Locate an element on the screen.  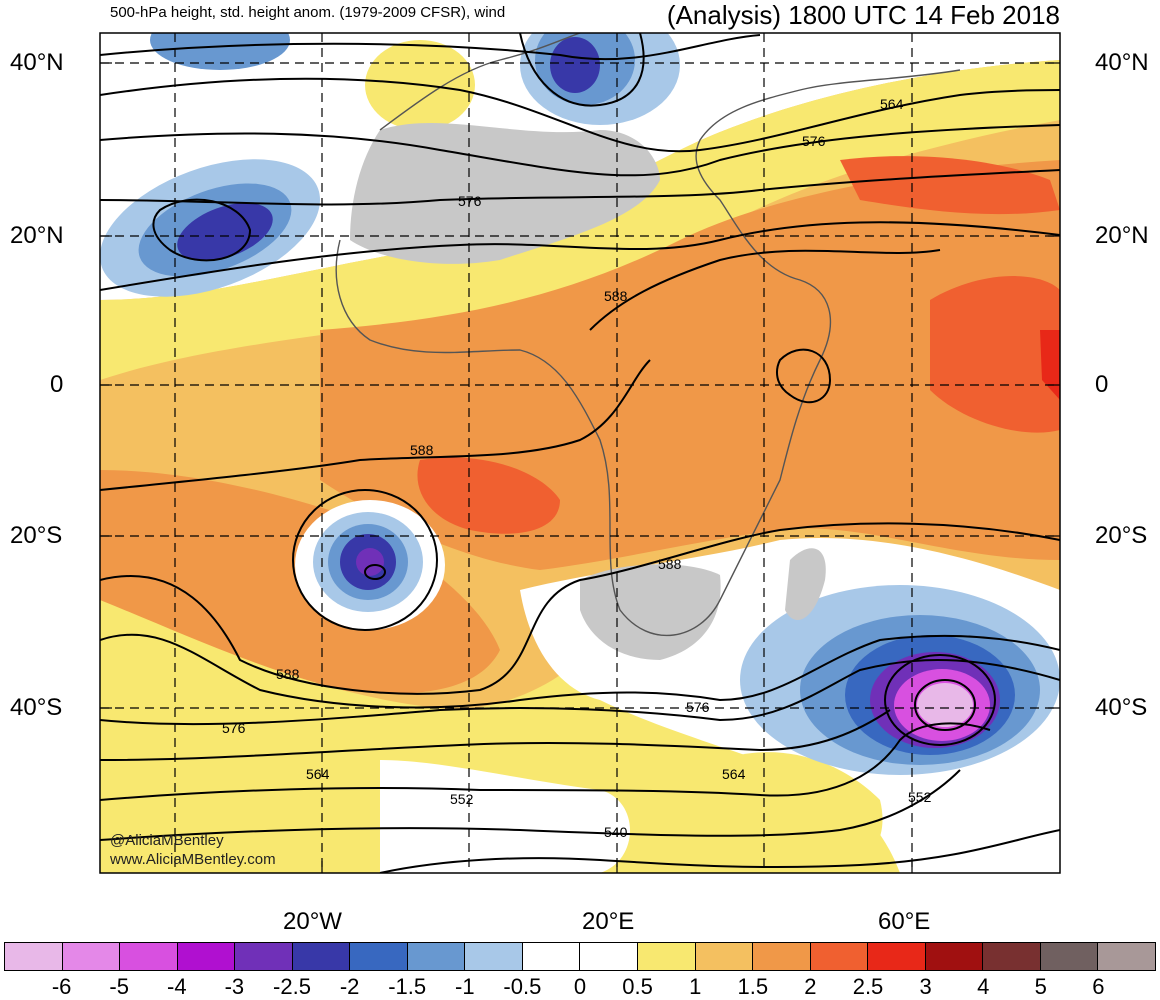
colorbar is located at coordinates (580, 956).